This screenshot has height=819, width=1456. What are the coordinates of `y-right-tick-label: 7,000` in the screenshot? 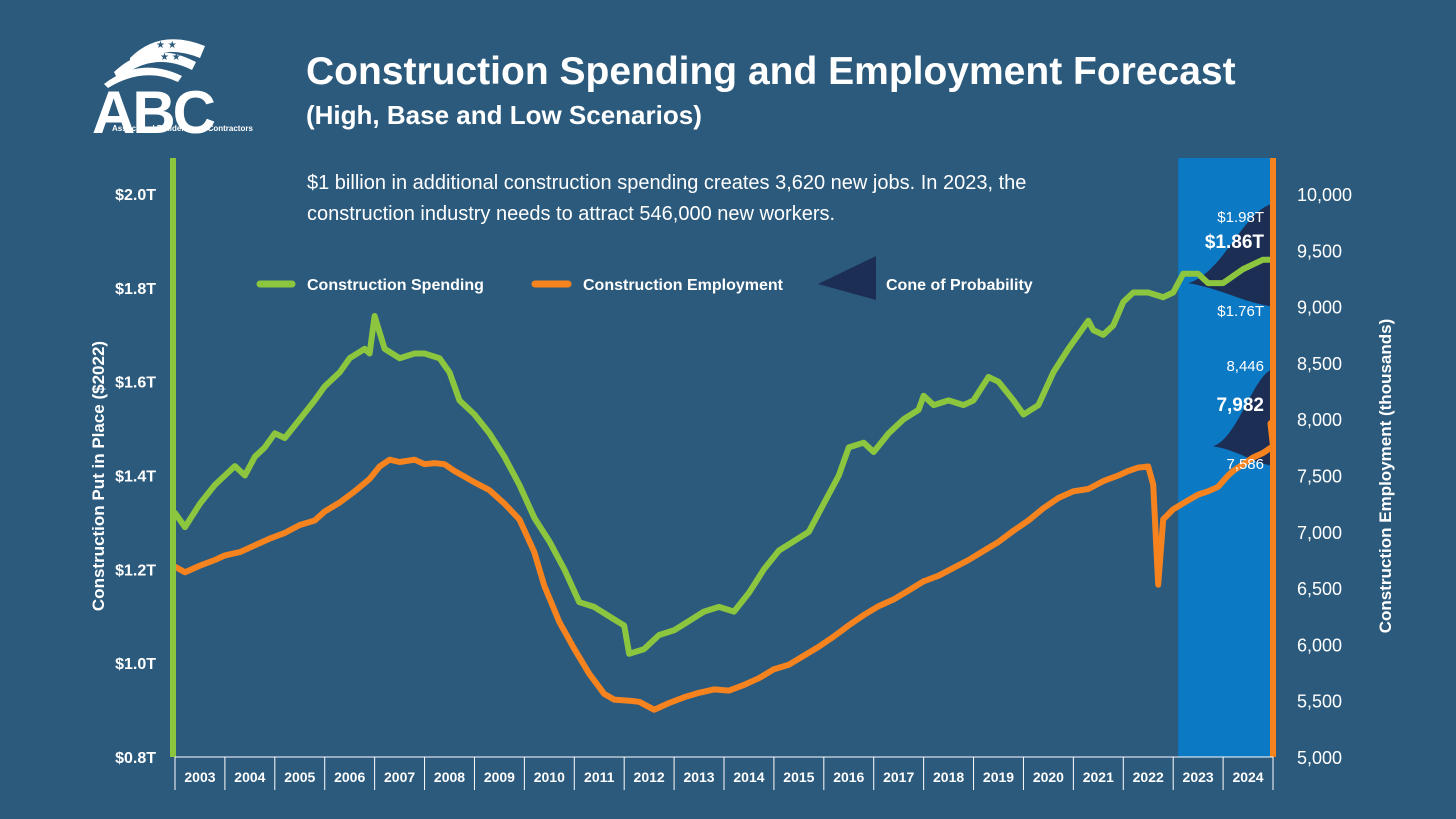 It's located at (1319, 533).